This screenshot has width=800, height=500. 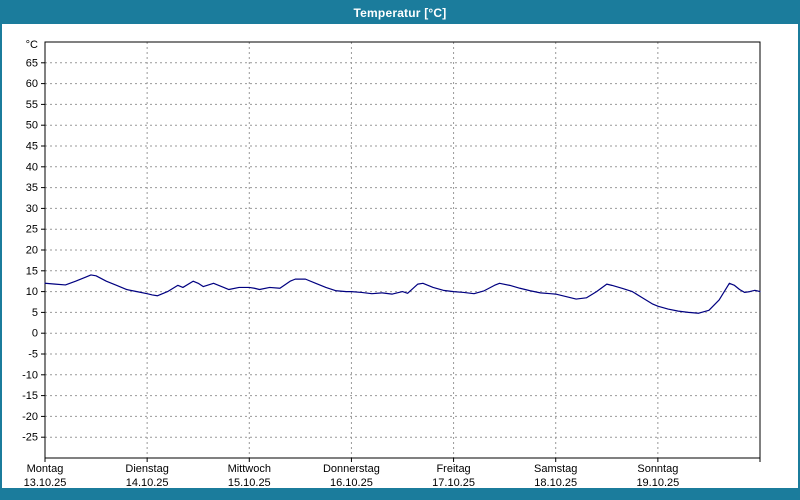 I want to click on y-tick-label: -5, so click(x=33, y=355).